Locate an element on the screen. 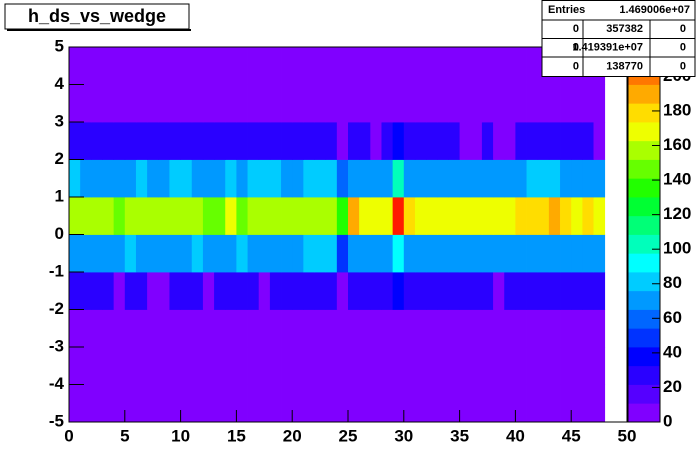  z-tick-label: 60 is located at coordinates (672, 317).